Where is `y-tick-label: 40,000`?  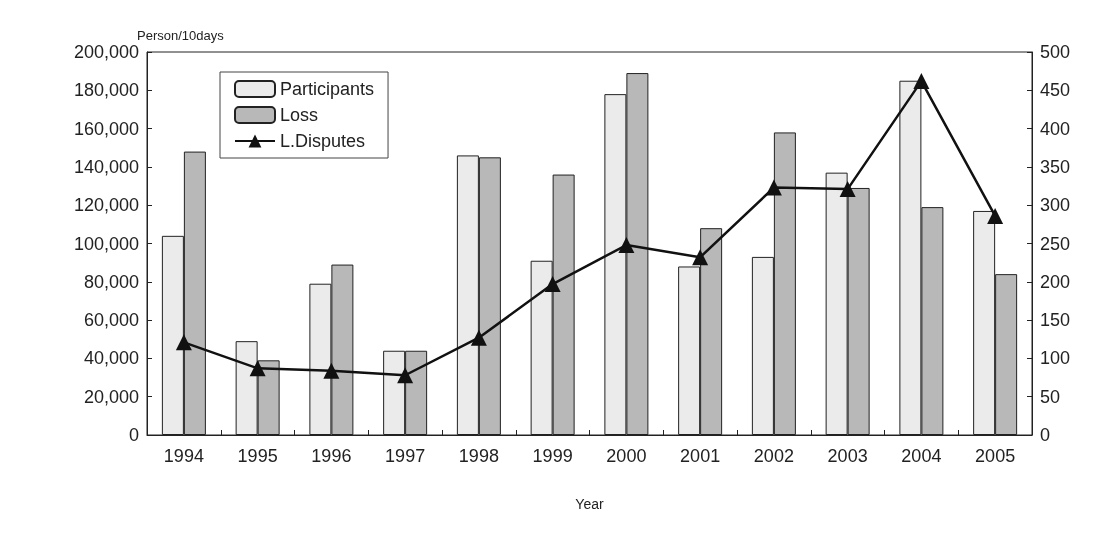
y-tick-label: 40,000 is located at coordinates (111, 358).